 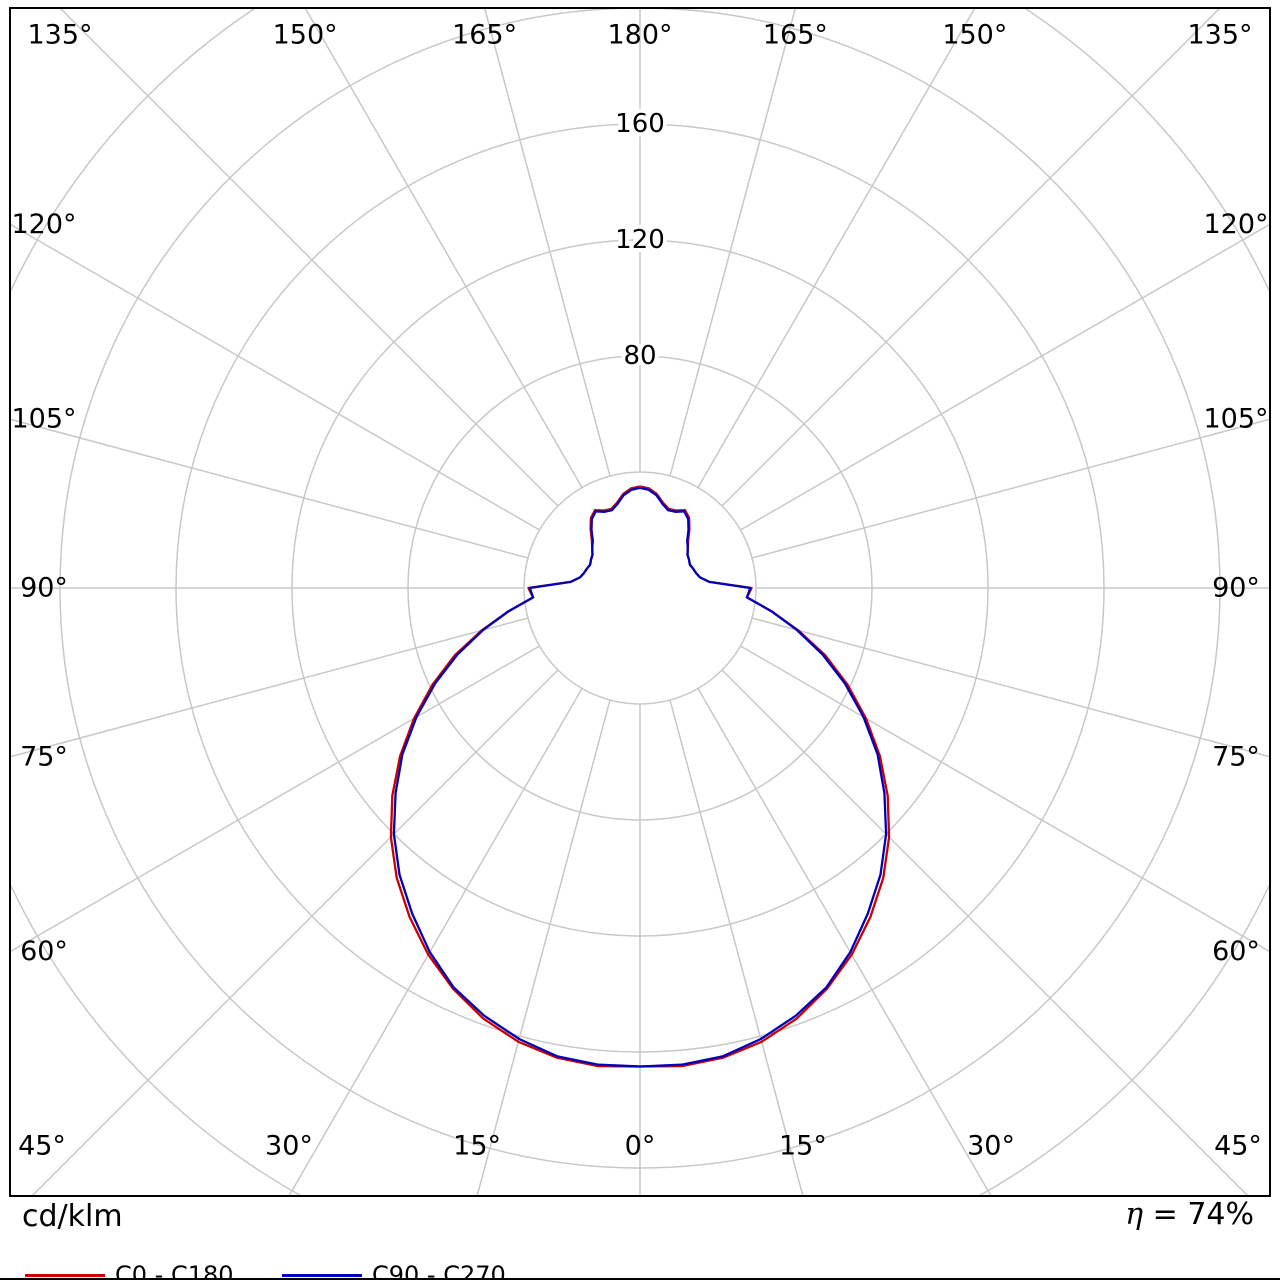 I want to click on angle-label-165-left: 165°, so click(x=484, y=35).